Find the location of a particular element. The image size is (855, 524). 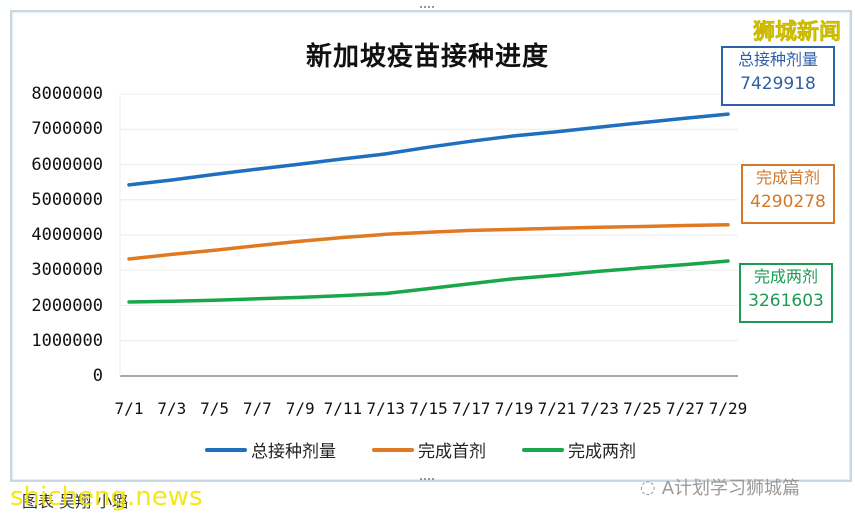

legend-item-two-doses: 完成两剂 is located at coordinates (579, 449).